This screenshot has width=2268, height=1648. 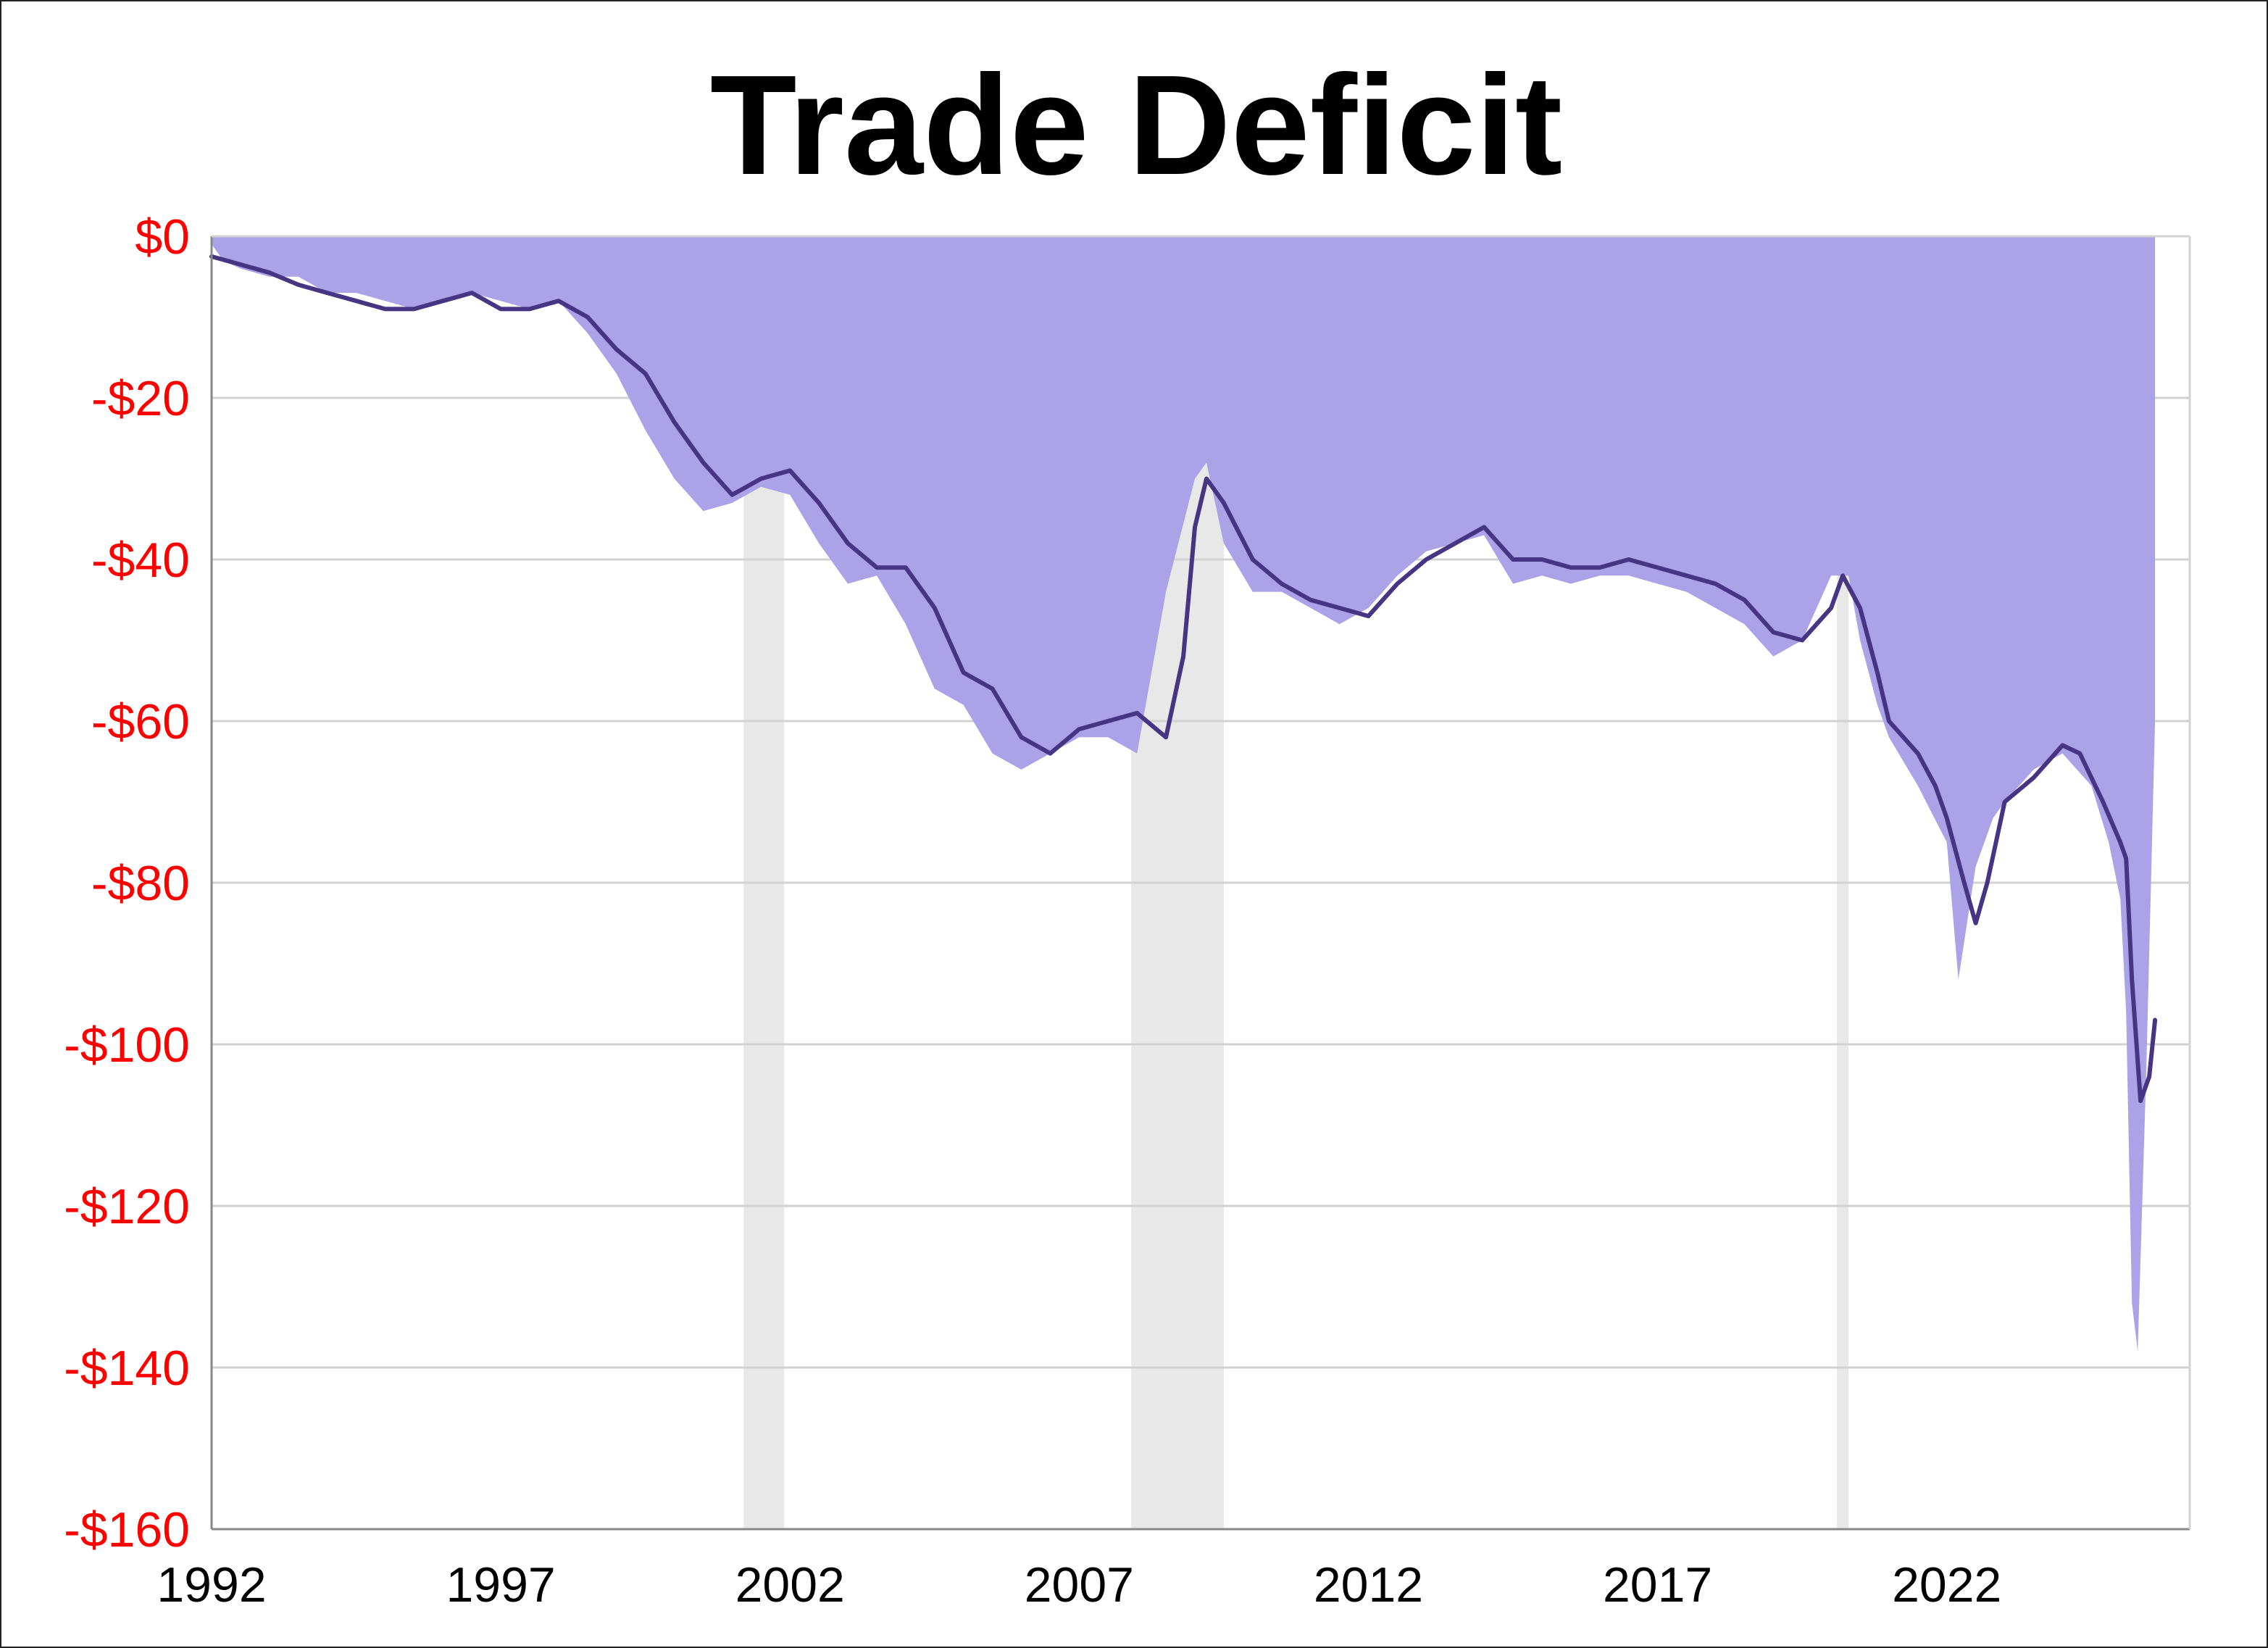 What do you see at coordinates (1946, 1584) in the screenshot?
I see `x-tick-label: 2022` at bounding box center [1946, 1584].